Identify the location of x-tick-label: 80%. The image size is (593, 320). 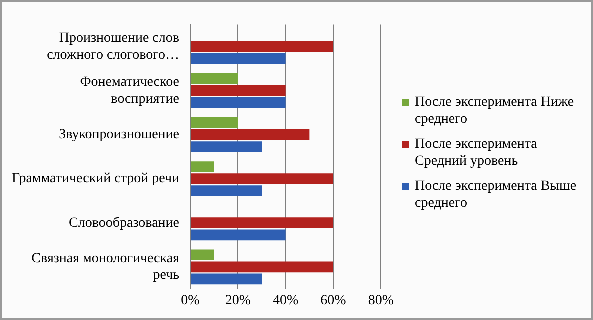
(381, 300).